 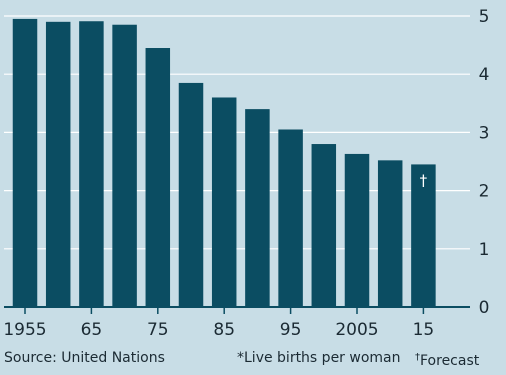 I want to click on x-tick-label: 15, so click(x=424, y=330).